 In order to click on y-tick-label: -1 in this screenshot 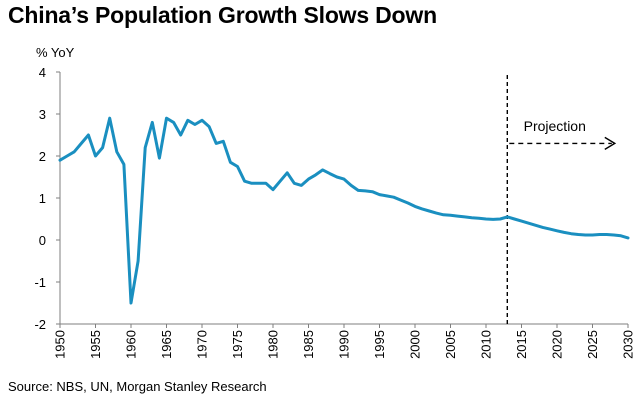, I will do `click(40, 282)`.